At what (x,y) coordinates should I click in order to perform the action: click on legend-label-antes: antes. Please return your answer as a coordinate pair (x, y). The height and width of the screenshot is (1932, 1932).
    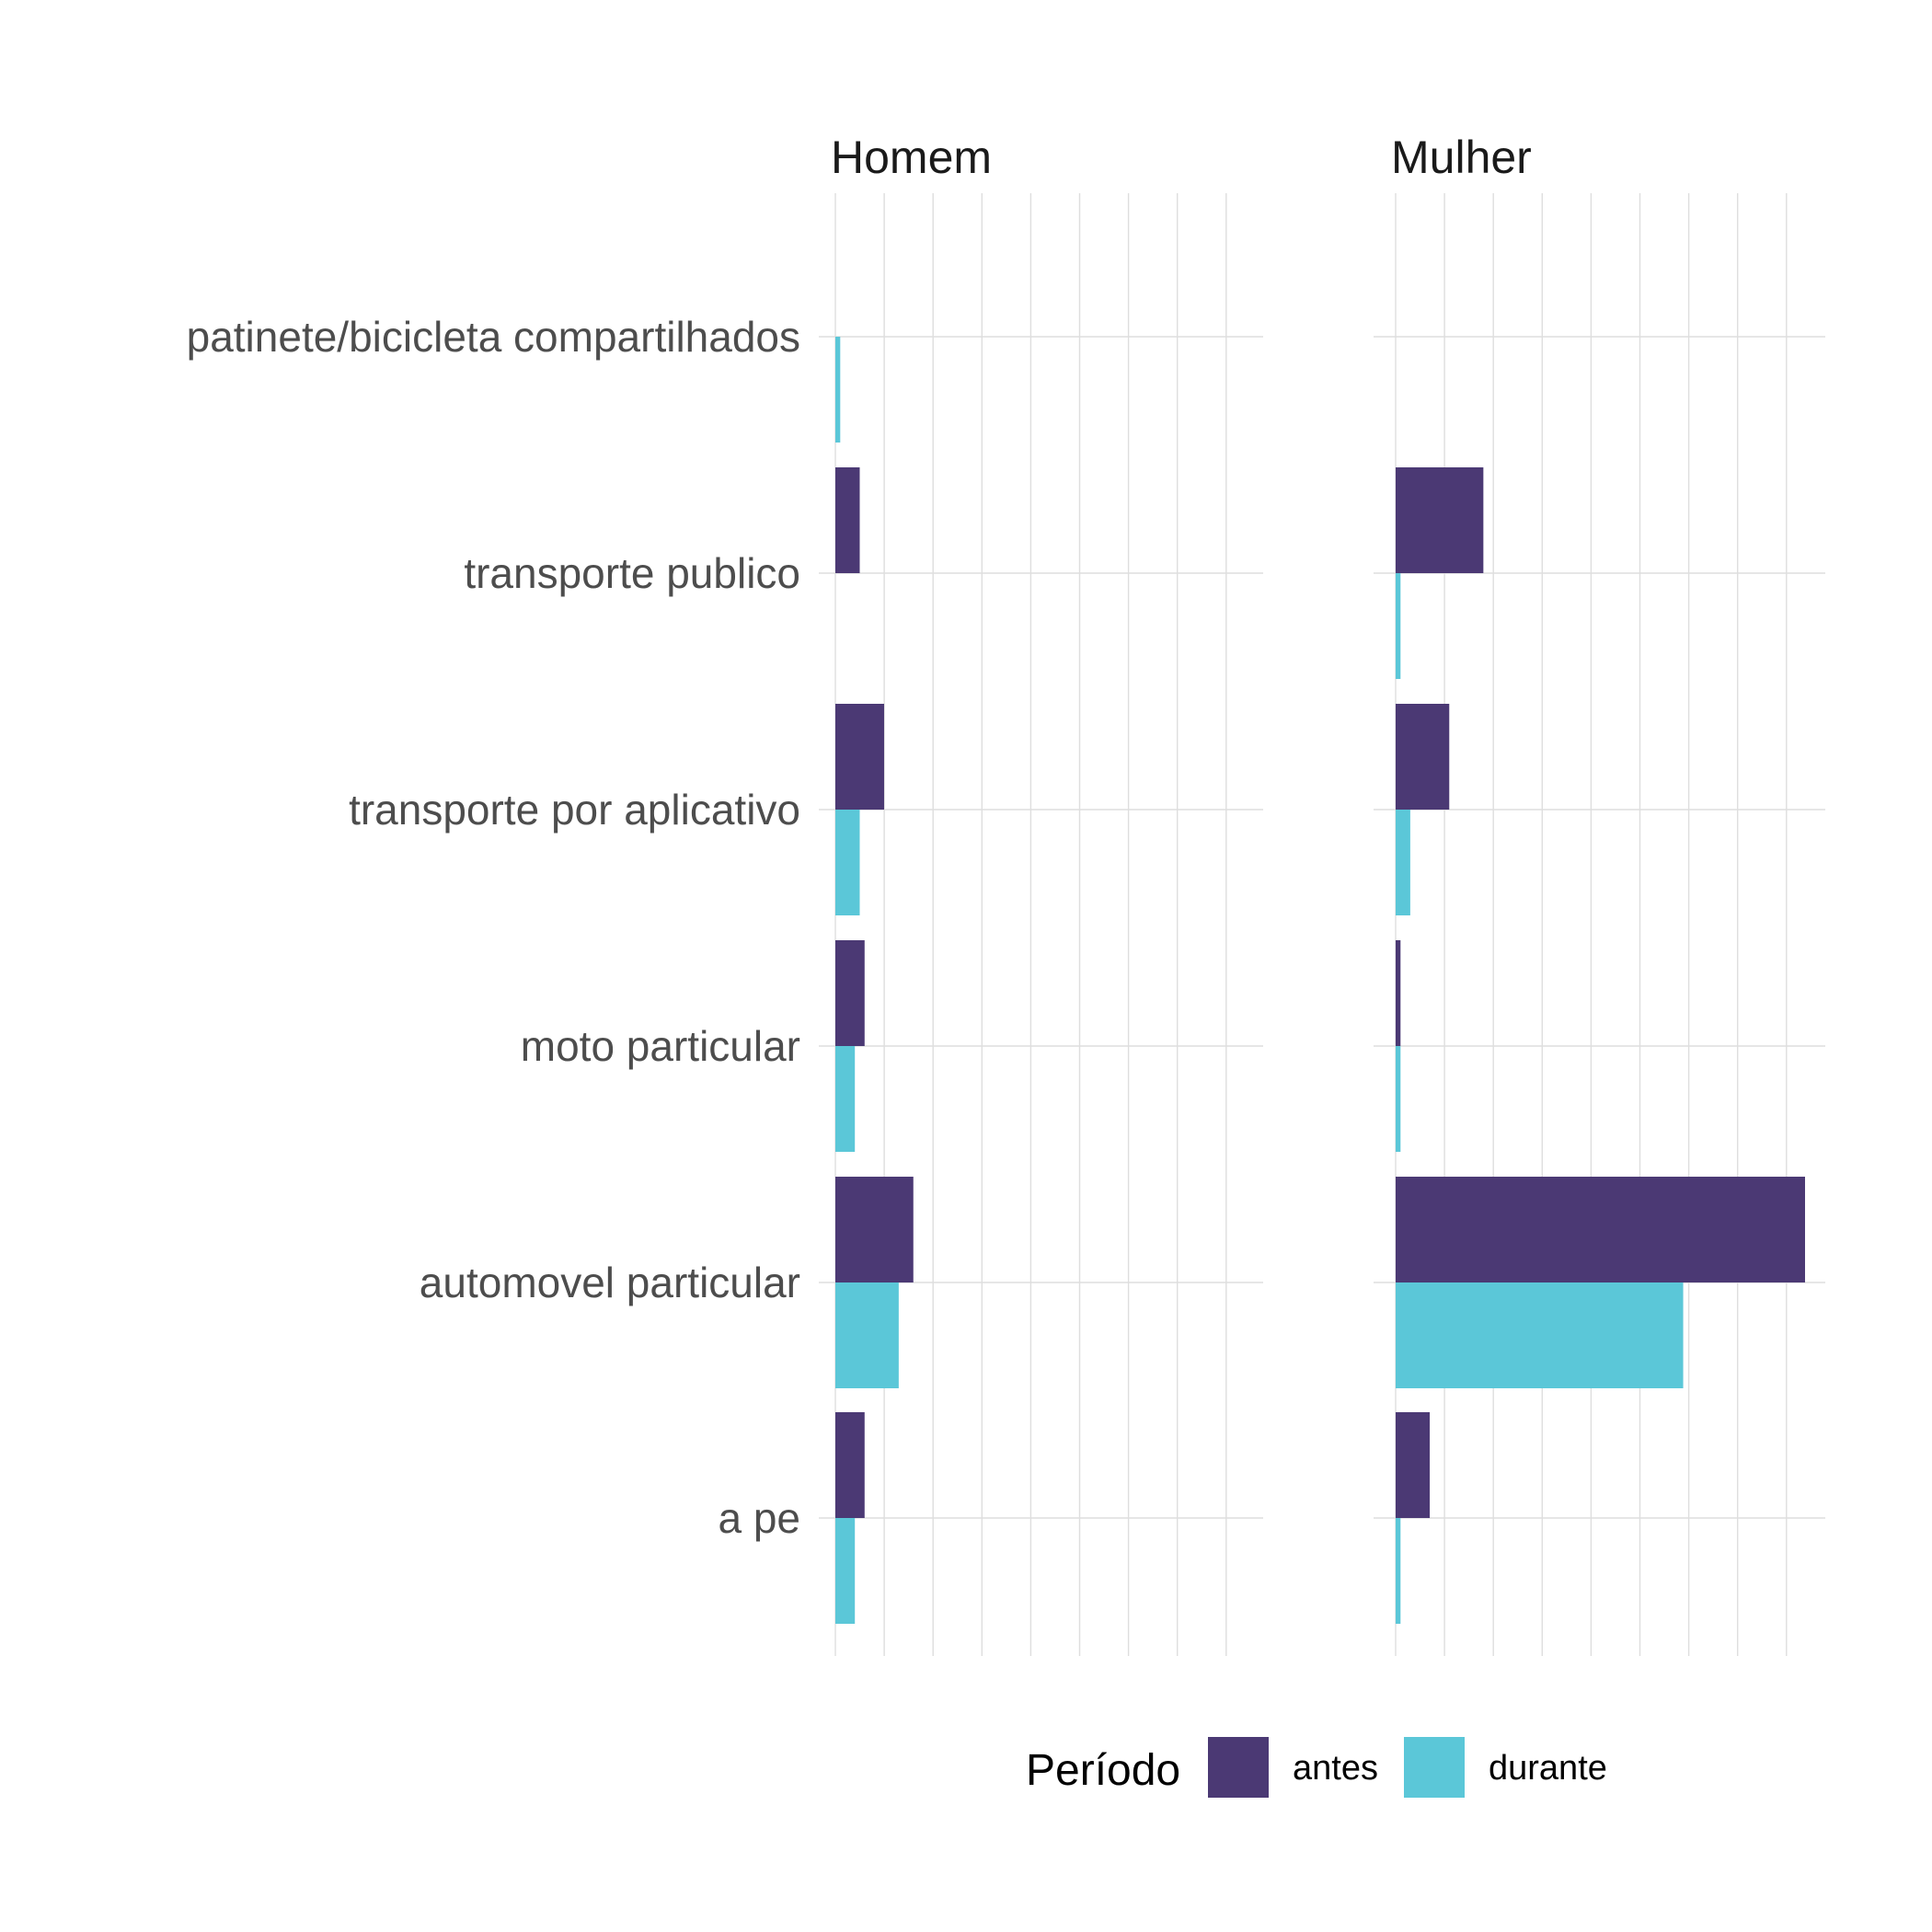
    Looking at the image, I should click on (1335, 1768).